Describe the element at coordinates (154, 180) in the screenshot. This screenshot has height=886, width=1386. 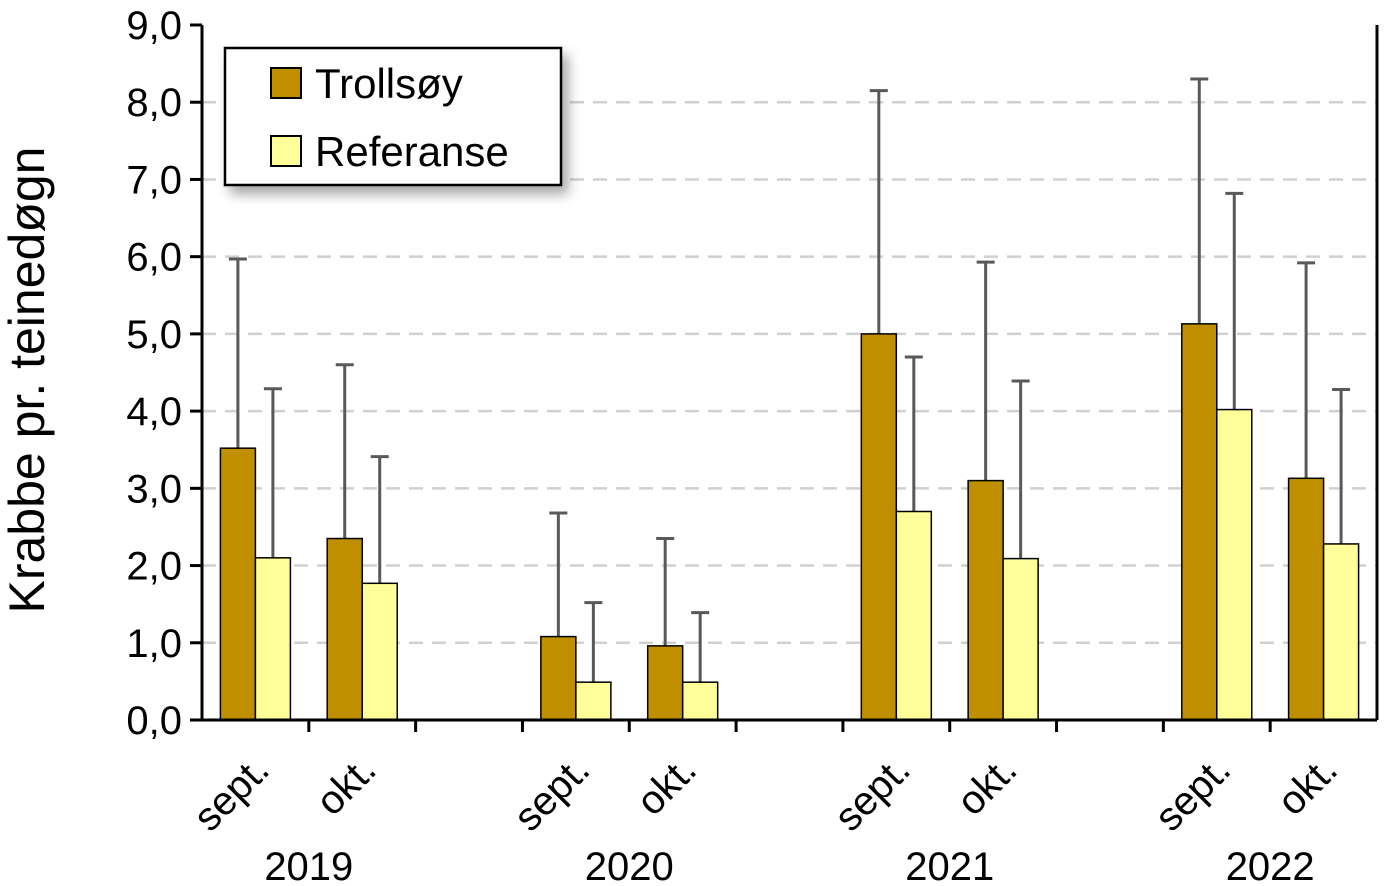
I see `y-tick-label: 7,0` at that location.